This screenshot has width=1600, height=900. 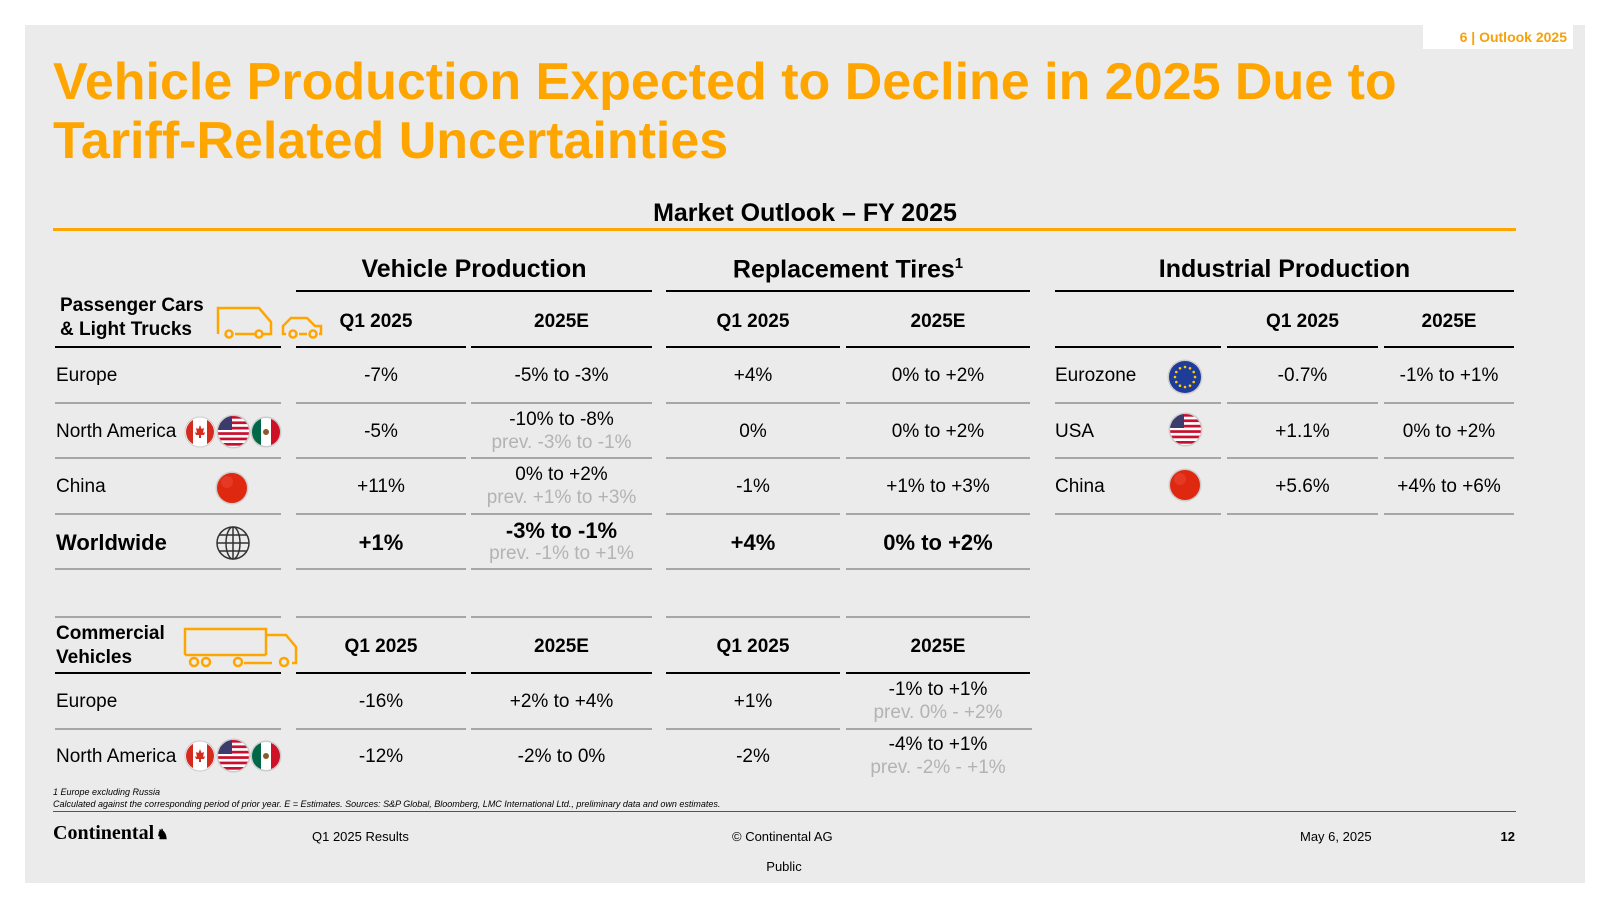 I want to click on ip-2025e-china: +4% to +6%, so click(x=1449, y=486).